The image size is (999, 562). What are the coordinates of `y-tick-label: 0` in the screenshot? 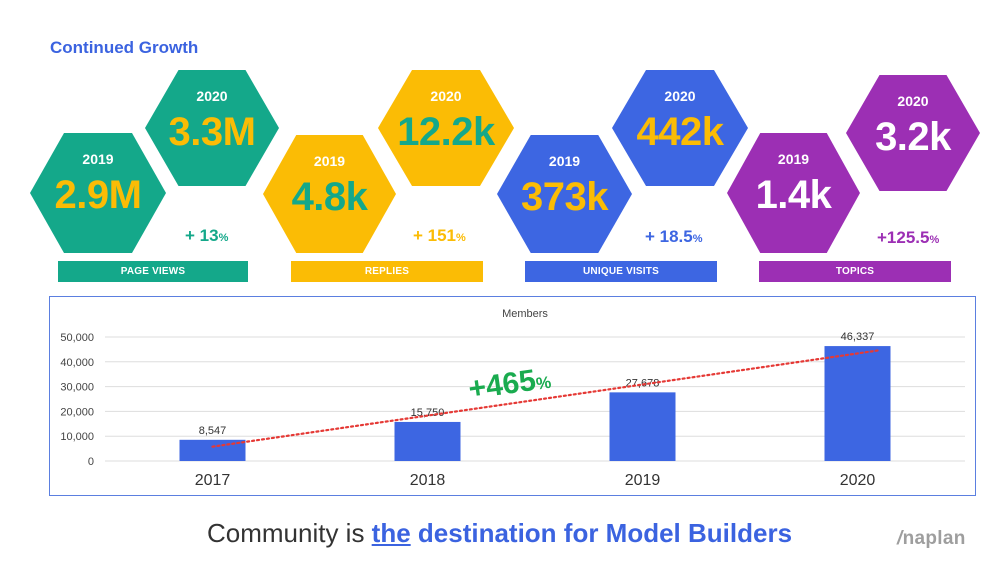 It's located at (91, 462).